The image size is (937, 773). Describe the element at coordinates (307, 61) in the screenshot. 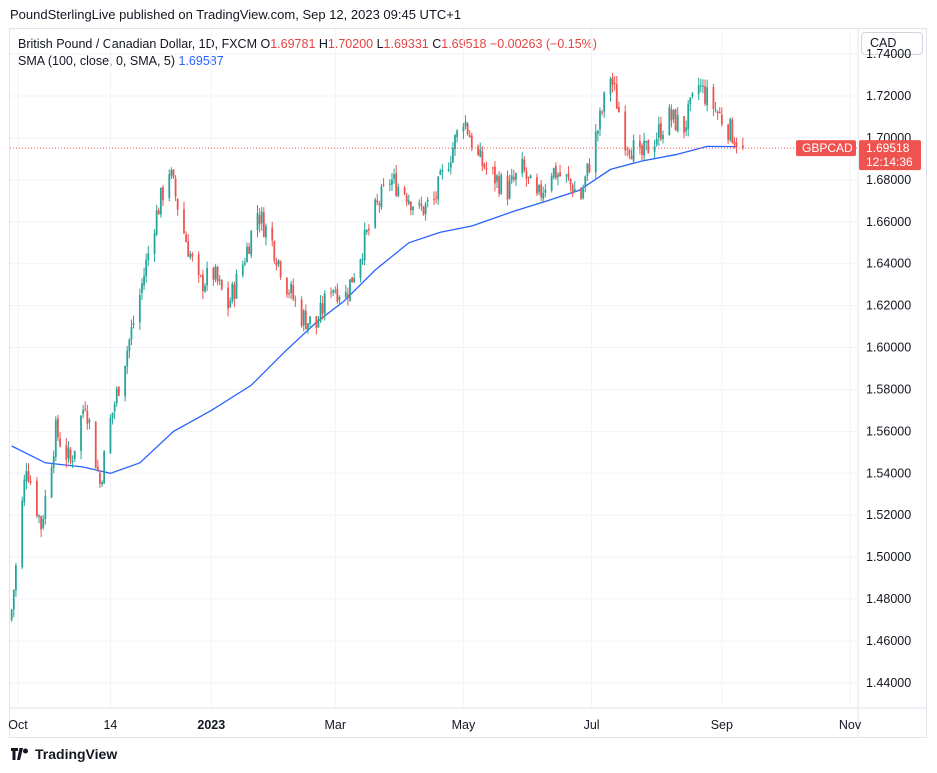

I see `sma-row: SMA (100, close, 0, SMA, 5) 1.69587` at that location.